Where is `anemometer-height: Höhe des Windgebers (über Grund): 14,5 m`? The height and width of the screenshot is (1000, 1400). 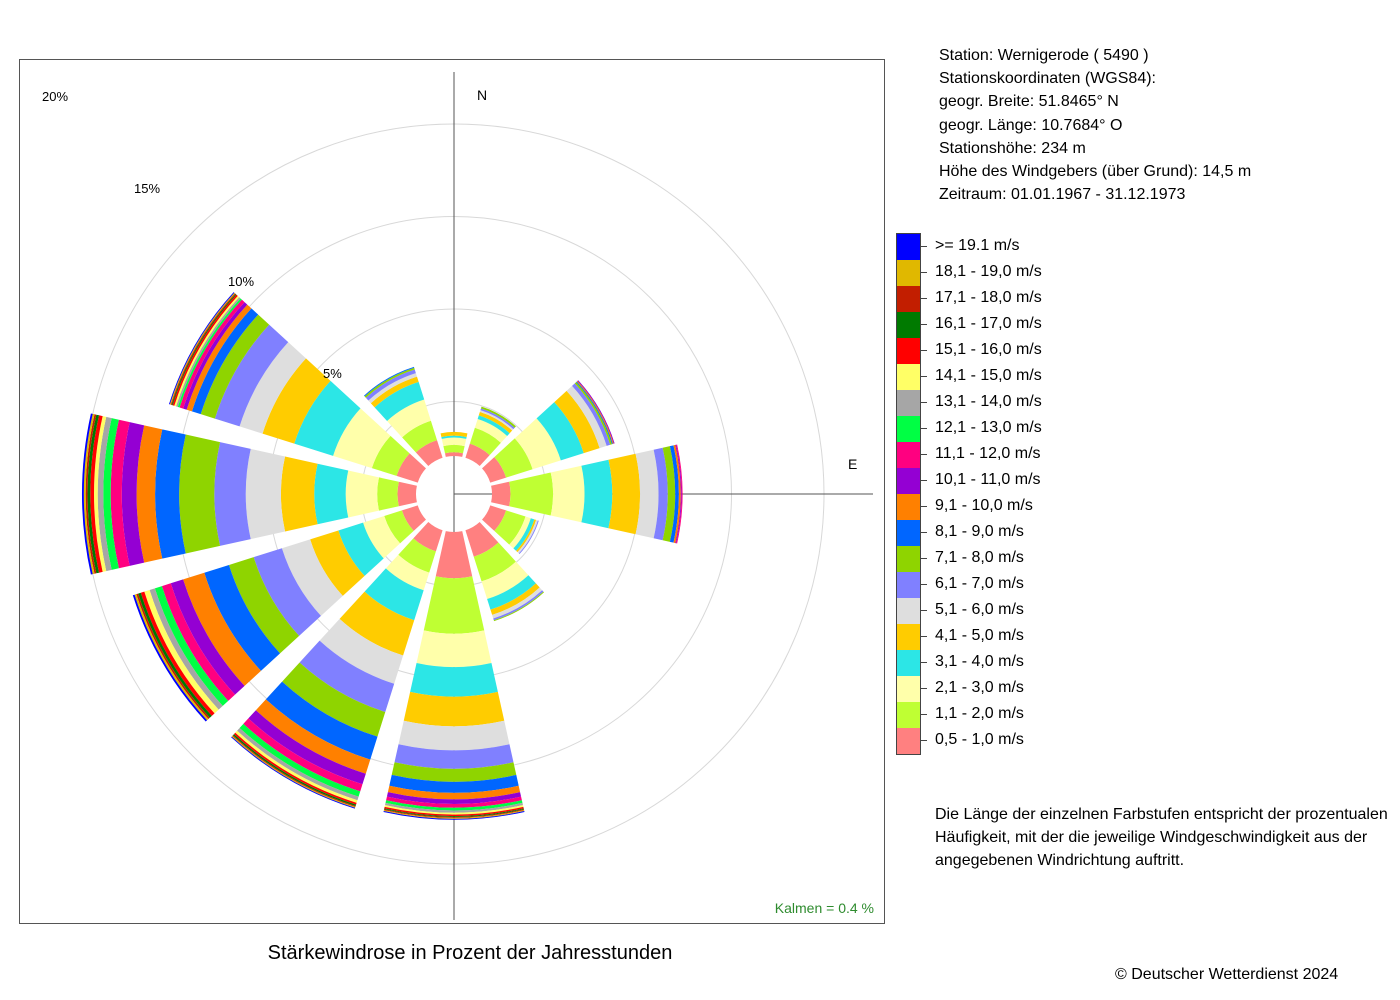
anemometer-height: Höhe des Windgebers (über Grund): 14,5 m is located at coordinates (1095, 172).